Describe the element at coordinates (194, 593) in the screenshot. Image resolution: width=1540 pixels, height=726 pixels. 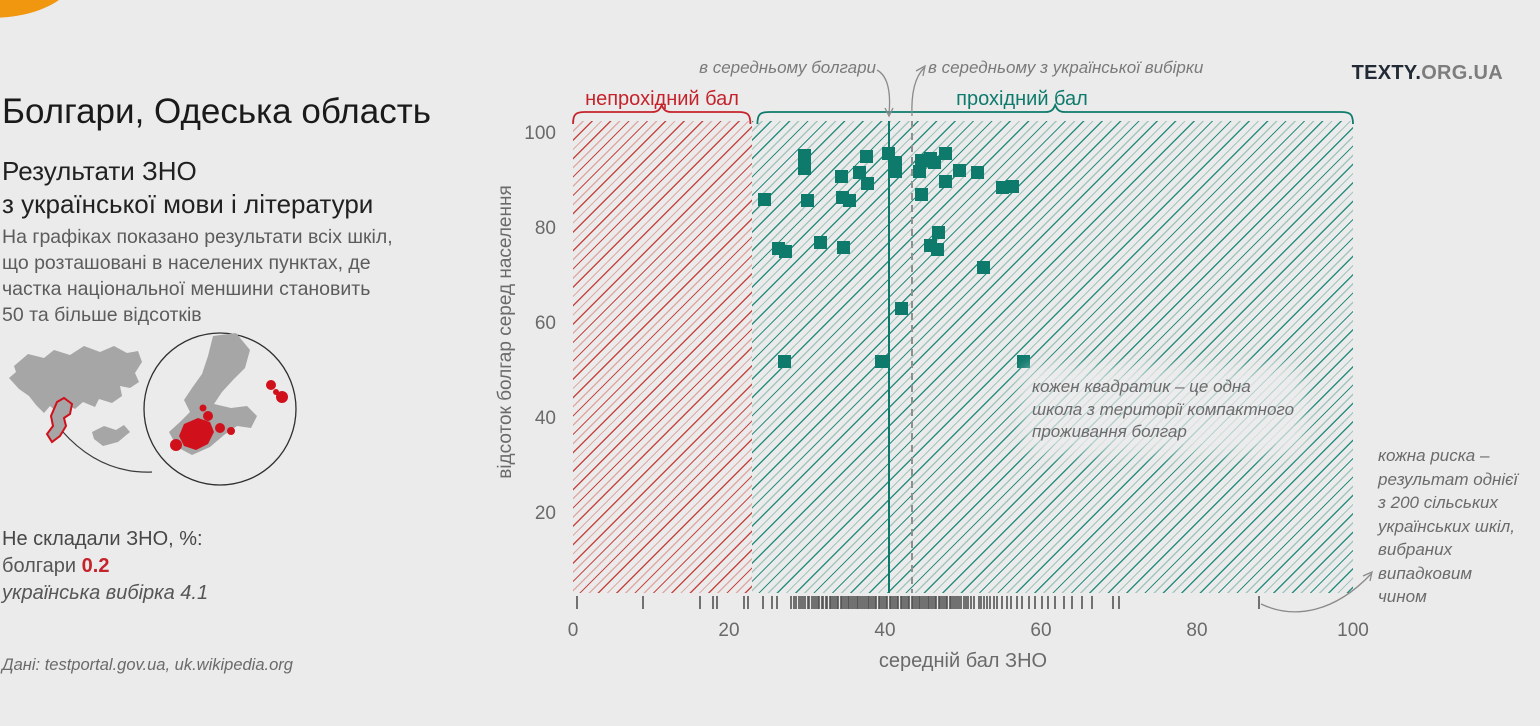
I see `stats-sample-value: 4.1` at that location.